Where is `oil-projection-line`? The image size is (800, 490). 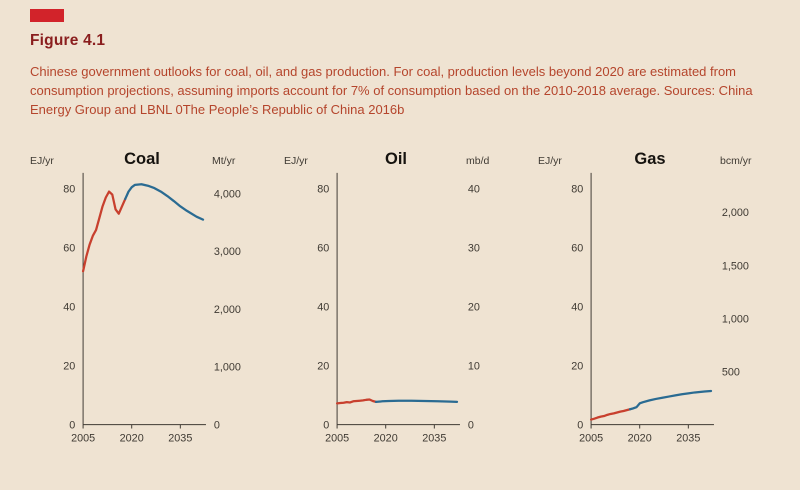
oil-projection-line is located at coordinates (416, 401).